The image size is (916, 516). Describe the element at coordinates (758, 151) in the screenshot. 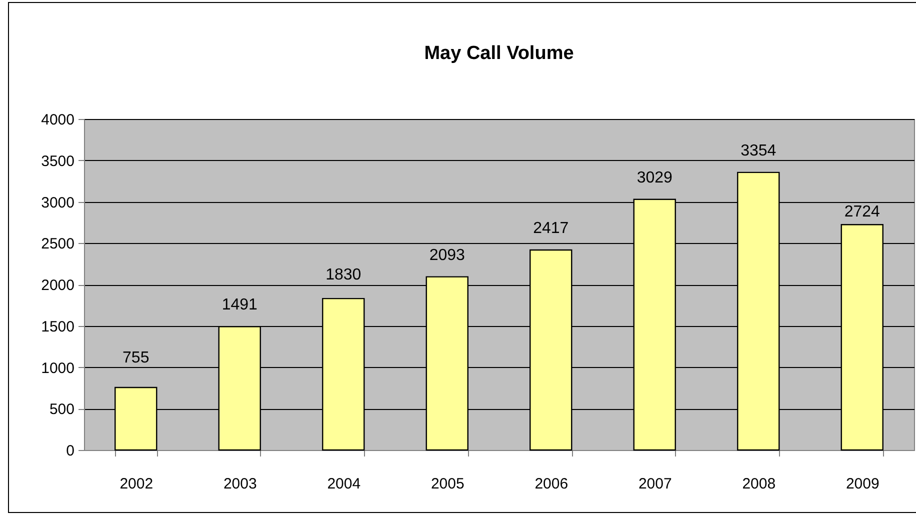

I see `data-label: 3354` at that location.